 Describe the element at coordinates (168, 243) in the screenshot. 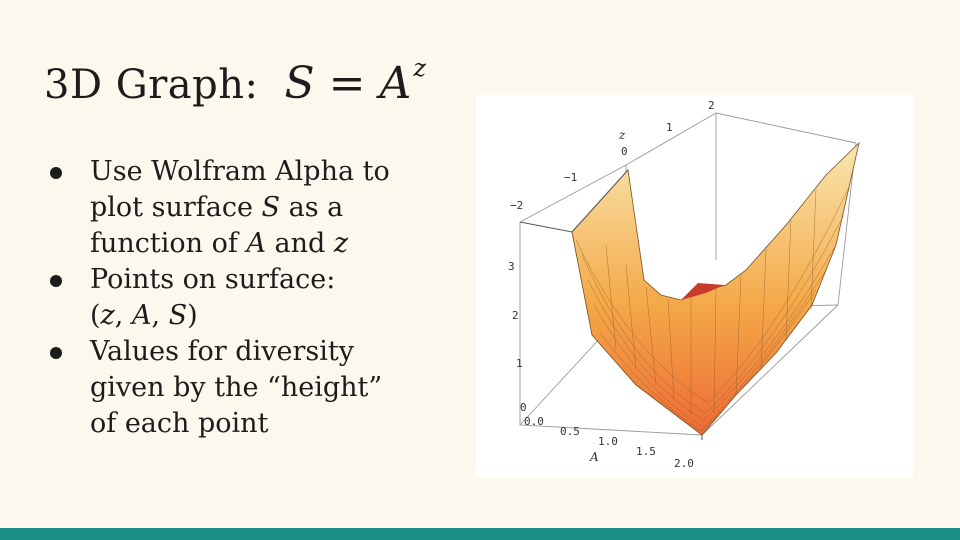

I see `bullet-text: function of` at that location.